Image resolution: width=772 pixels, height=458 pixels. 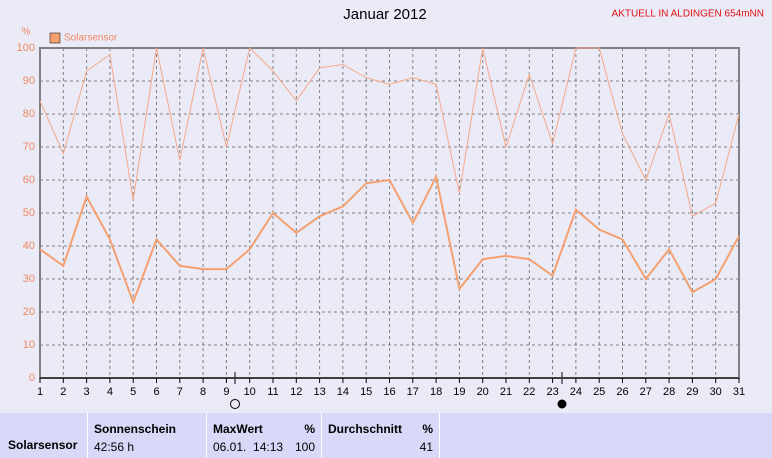 I want to click on cell-value: 41, so click(x=426, y=447).